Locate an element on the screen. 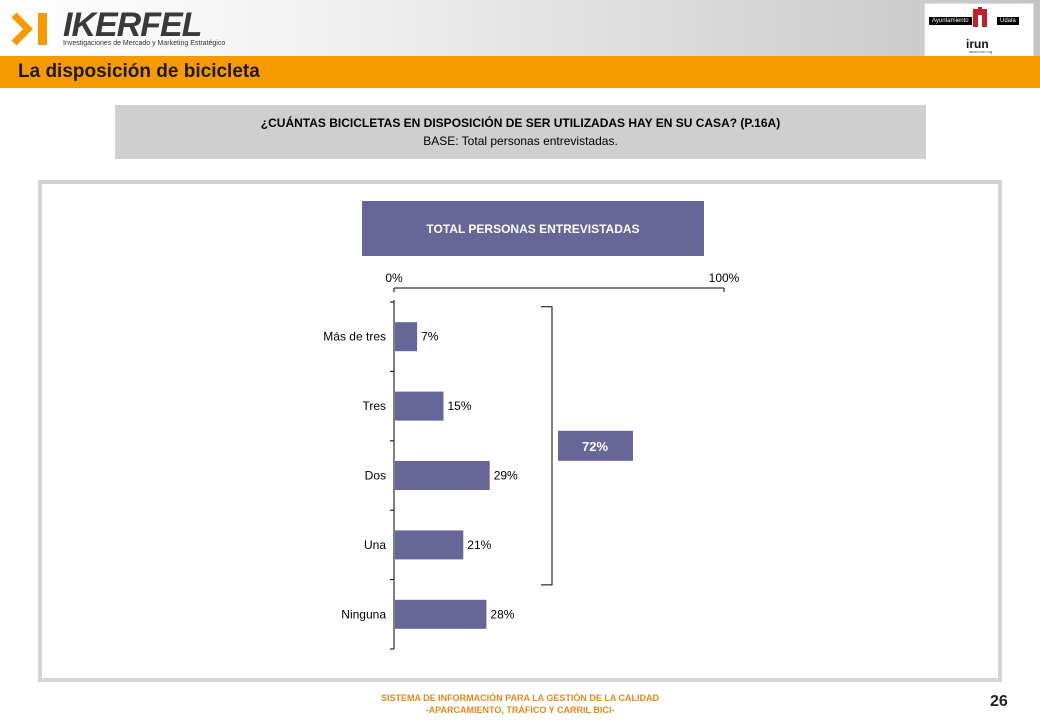  category-label: Ninguna is located at coordinates (363, 614).